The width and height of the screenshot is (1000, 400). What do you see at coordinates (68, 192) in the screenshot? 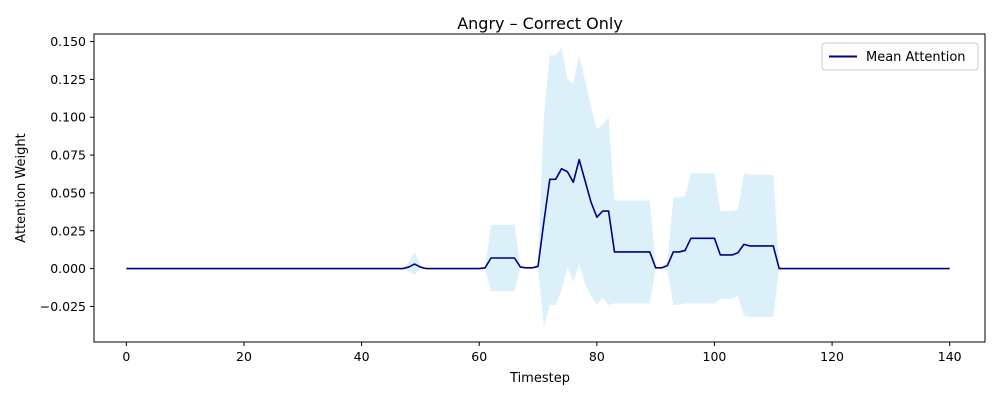
I see `y-tick-label: 0.050` at bounding box center [68, 192].